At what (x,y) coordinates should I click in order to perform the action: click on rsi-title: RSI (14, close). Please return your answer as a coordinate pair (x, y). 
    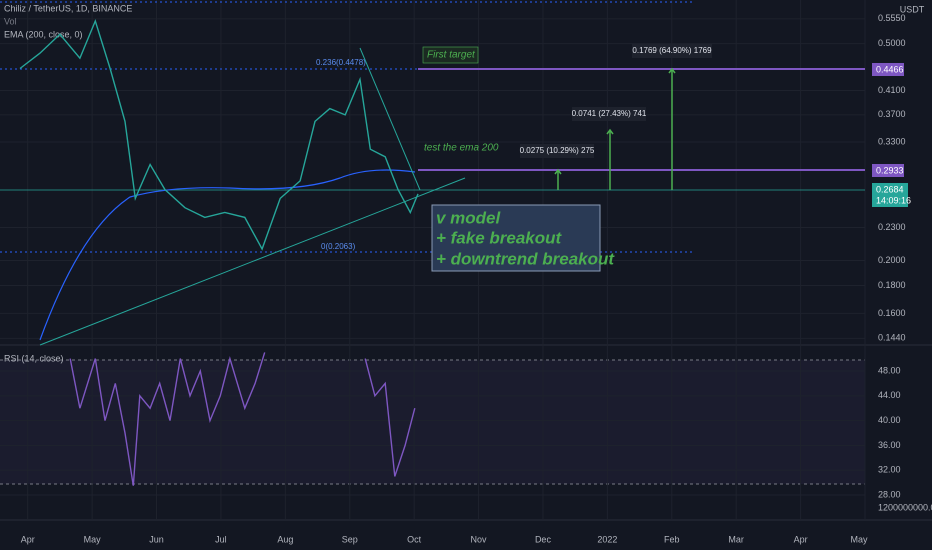
    Looking at the image, I should click on (34, 358).